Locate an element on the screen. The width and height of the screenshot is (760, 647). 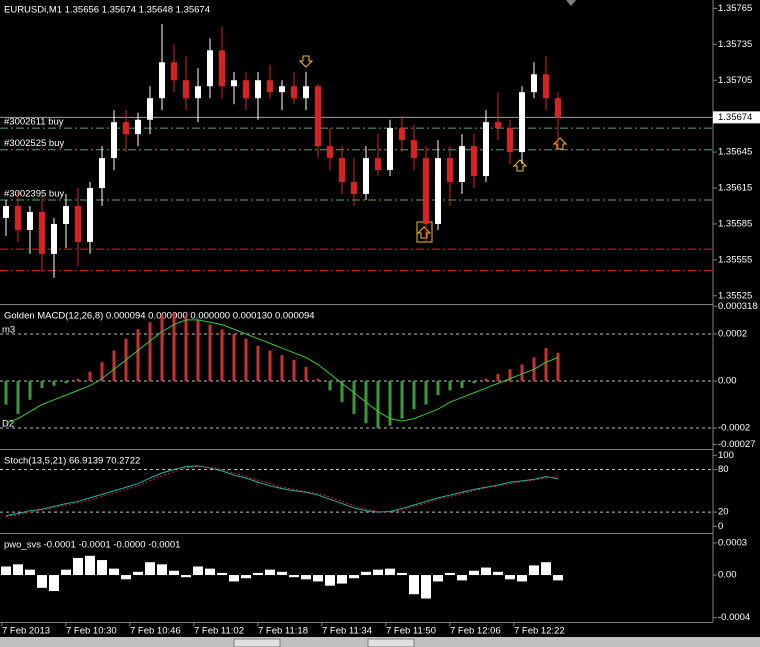
x-tick-label: 7 Feb 11:50 is located at coordinates (411, 631).